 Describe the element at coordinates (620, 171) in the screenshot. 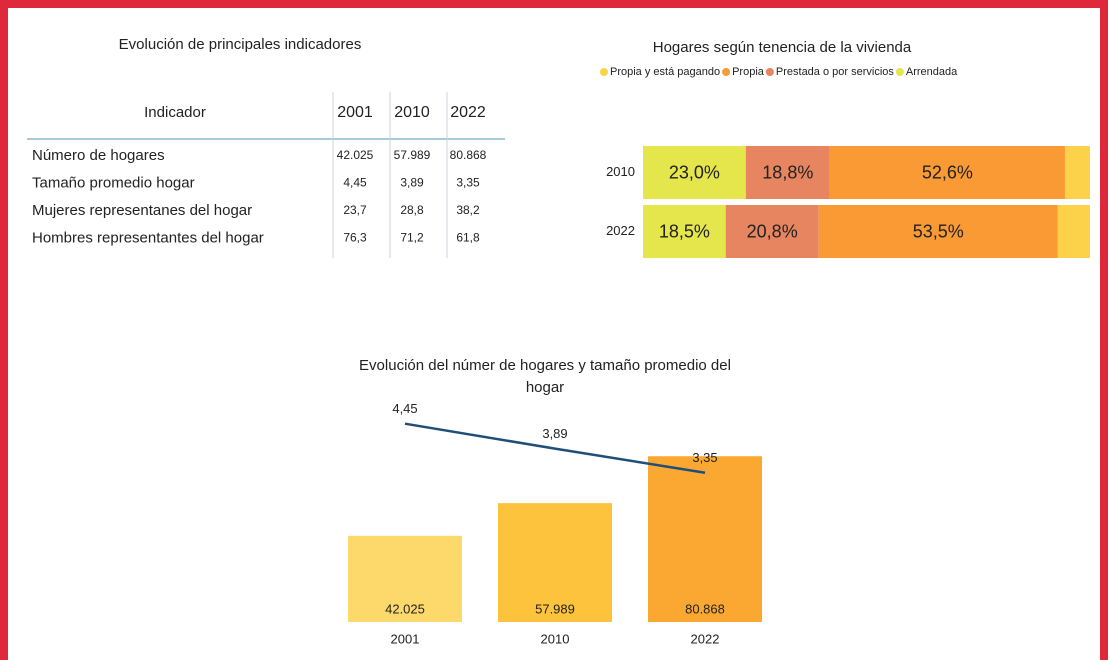

I see `y-tick-label: 2010` at that location.